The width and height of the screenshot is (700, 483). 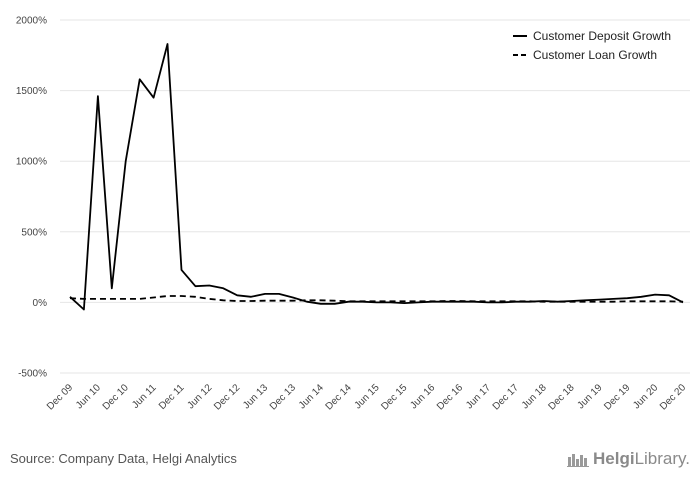 What do you see at coordinates (645, 396) in the screenshot?
I see `x-tick-label: Jun 20` at bounding box center [645, 396].